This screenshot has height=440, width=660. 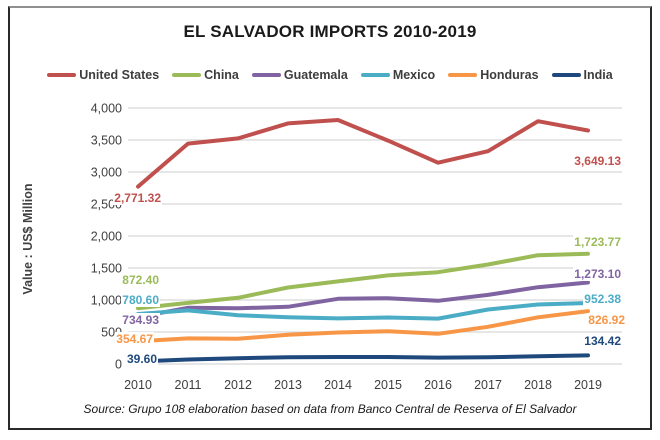 I want to click on value-label-end-mexico: 952.38, so click(x=602, y=299).